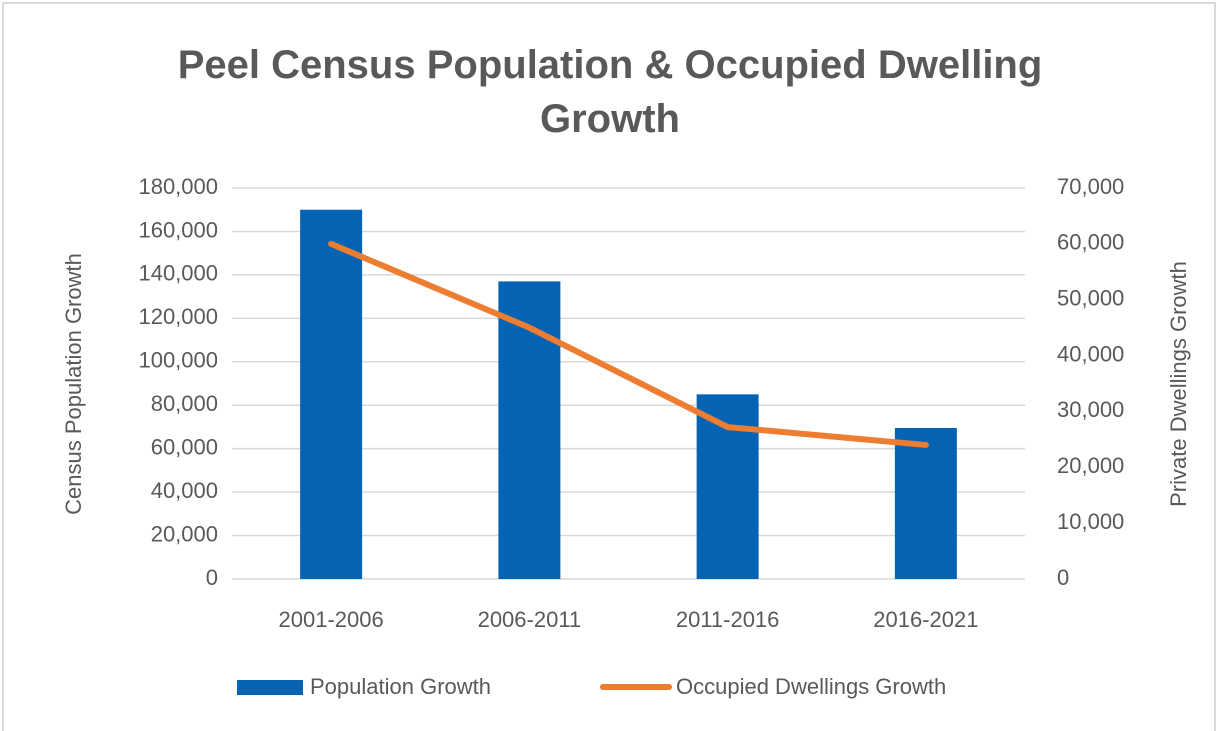 The image size is (1220, 731). What do you see at coordinates (728, 619) in the screenshot?
I see `x-tick-label: 2011-2016` at bounding box center [728, 619].